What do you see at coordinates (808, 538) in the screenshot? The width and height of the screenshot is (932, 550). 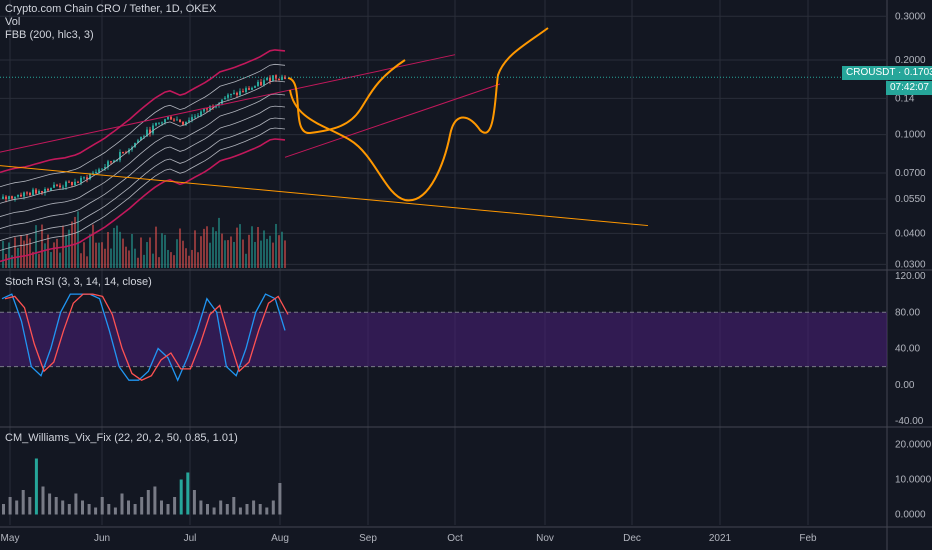 I see `x-tick-label: Feb` at bounding box center [808, 538].